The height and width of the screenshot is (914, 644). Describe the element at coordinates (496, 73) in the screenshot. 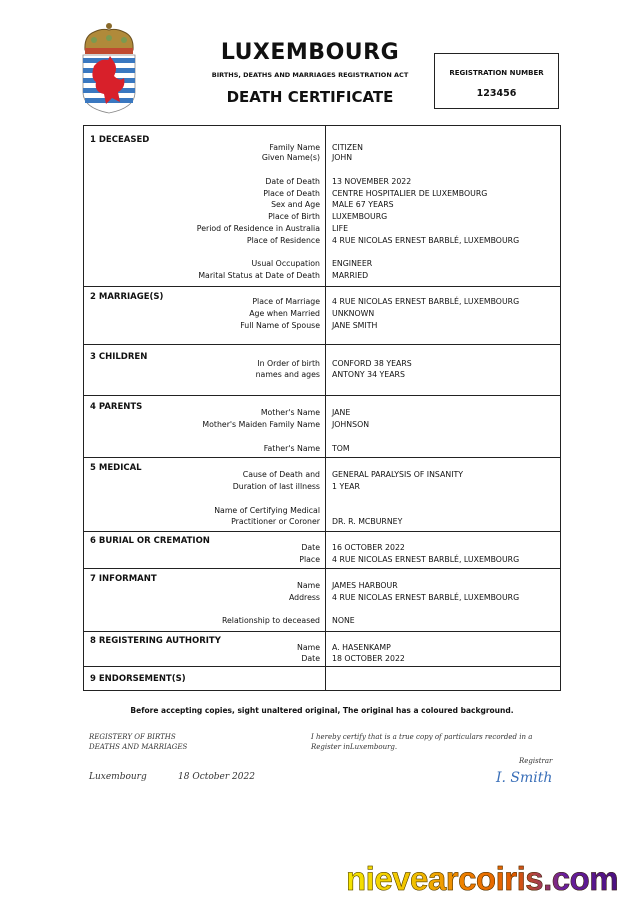

I see `registration-label: REGISTRATION NUMBER` at that location.